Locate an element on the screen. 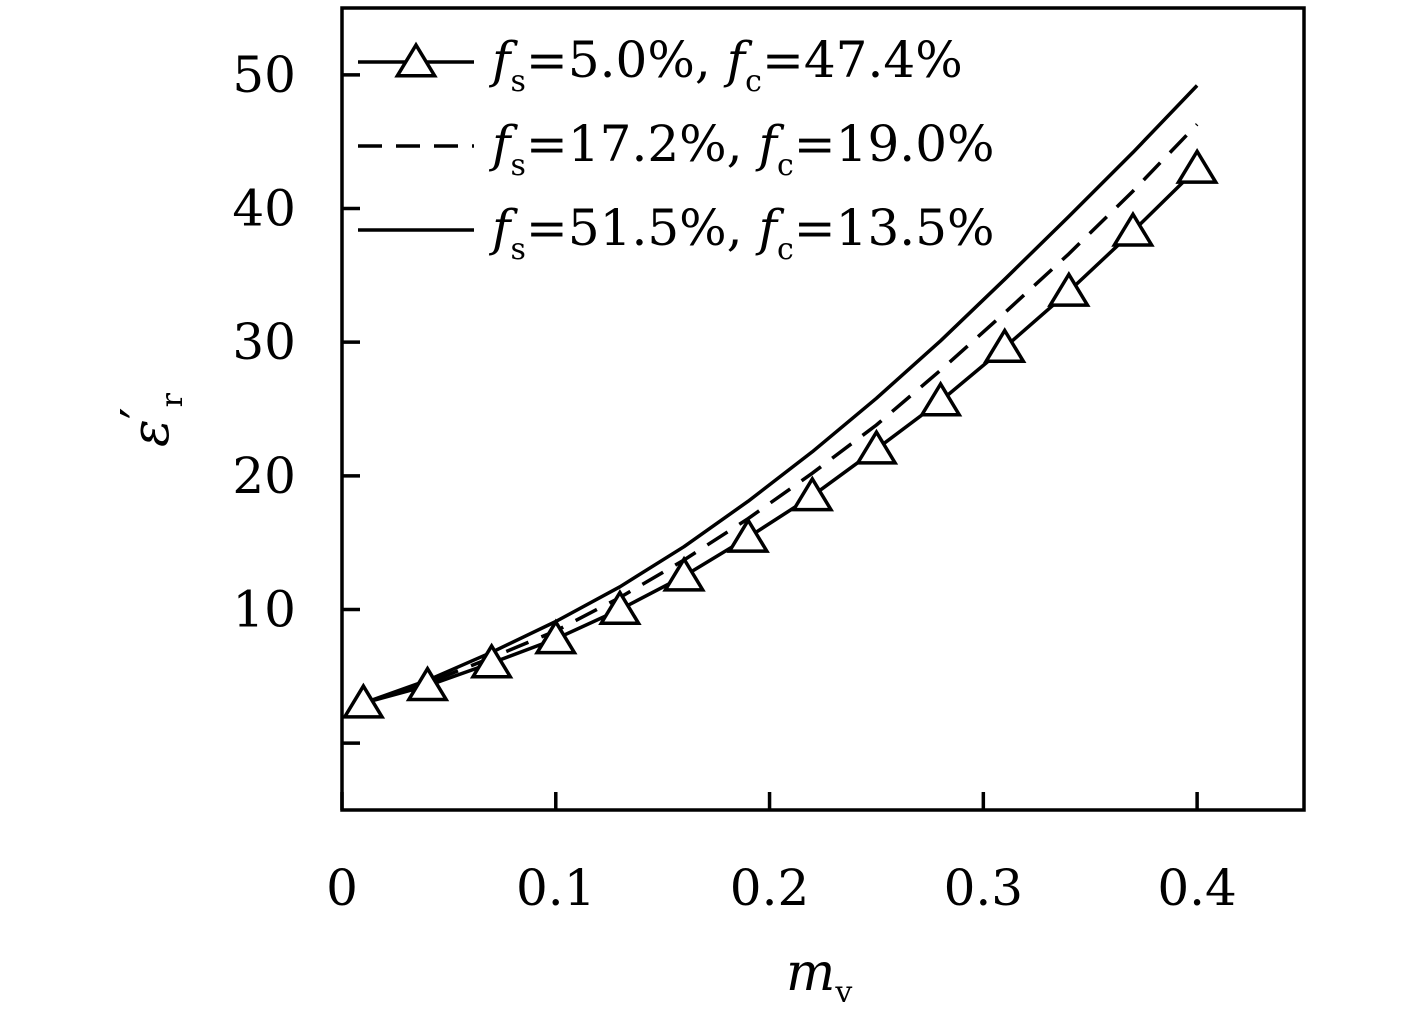 The image size is (1417, 1011). x-tick-label: 0.3 is located at coordinates (984, 888).